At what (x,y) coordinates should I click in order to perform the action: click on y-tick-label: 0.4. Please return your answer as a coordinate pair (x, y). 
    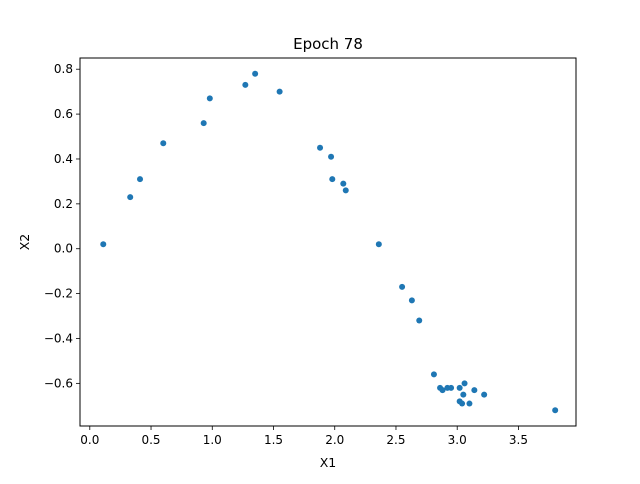
    Looking at the image, I should click on (63, 159).